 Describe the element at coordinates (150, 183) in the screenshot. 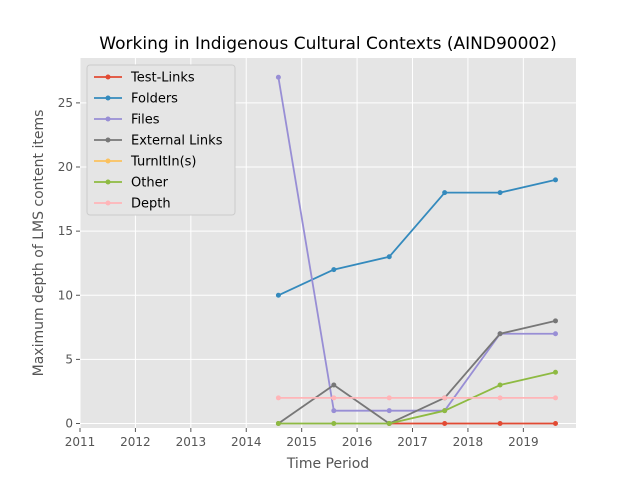

I see `legend-label: Other` at that location.